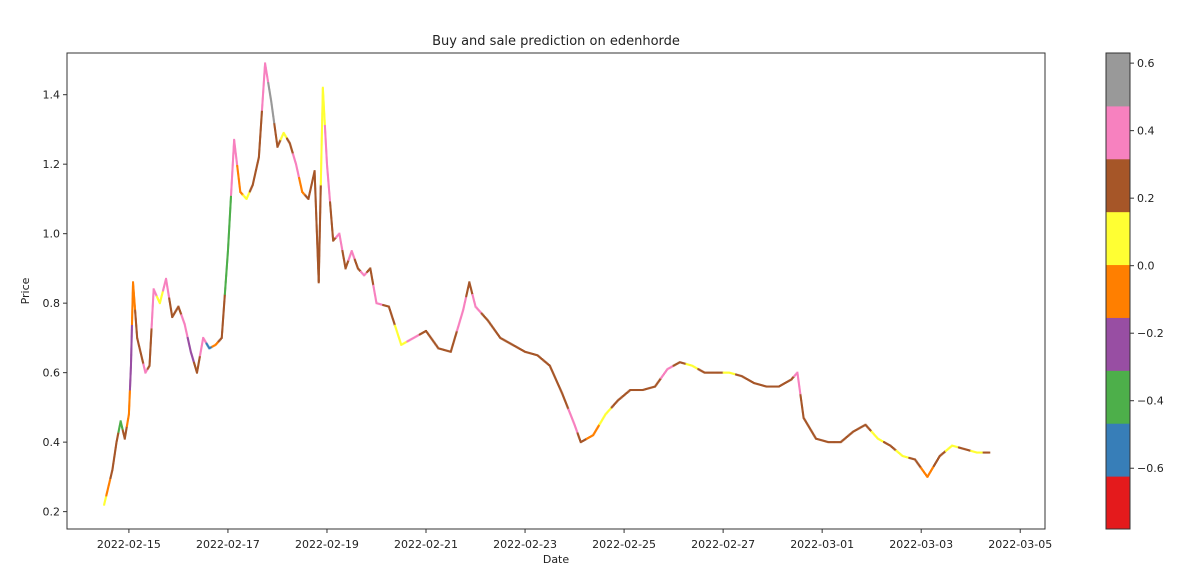  Describe the element at coordinates (228, 544) in the screenshot. I see `x-tick-label: 2022-02-17` at that location.